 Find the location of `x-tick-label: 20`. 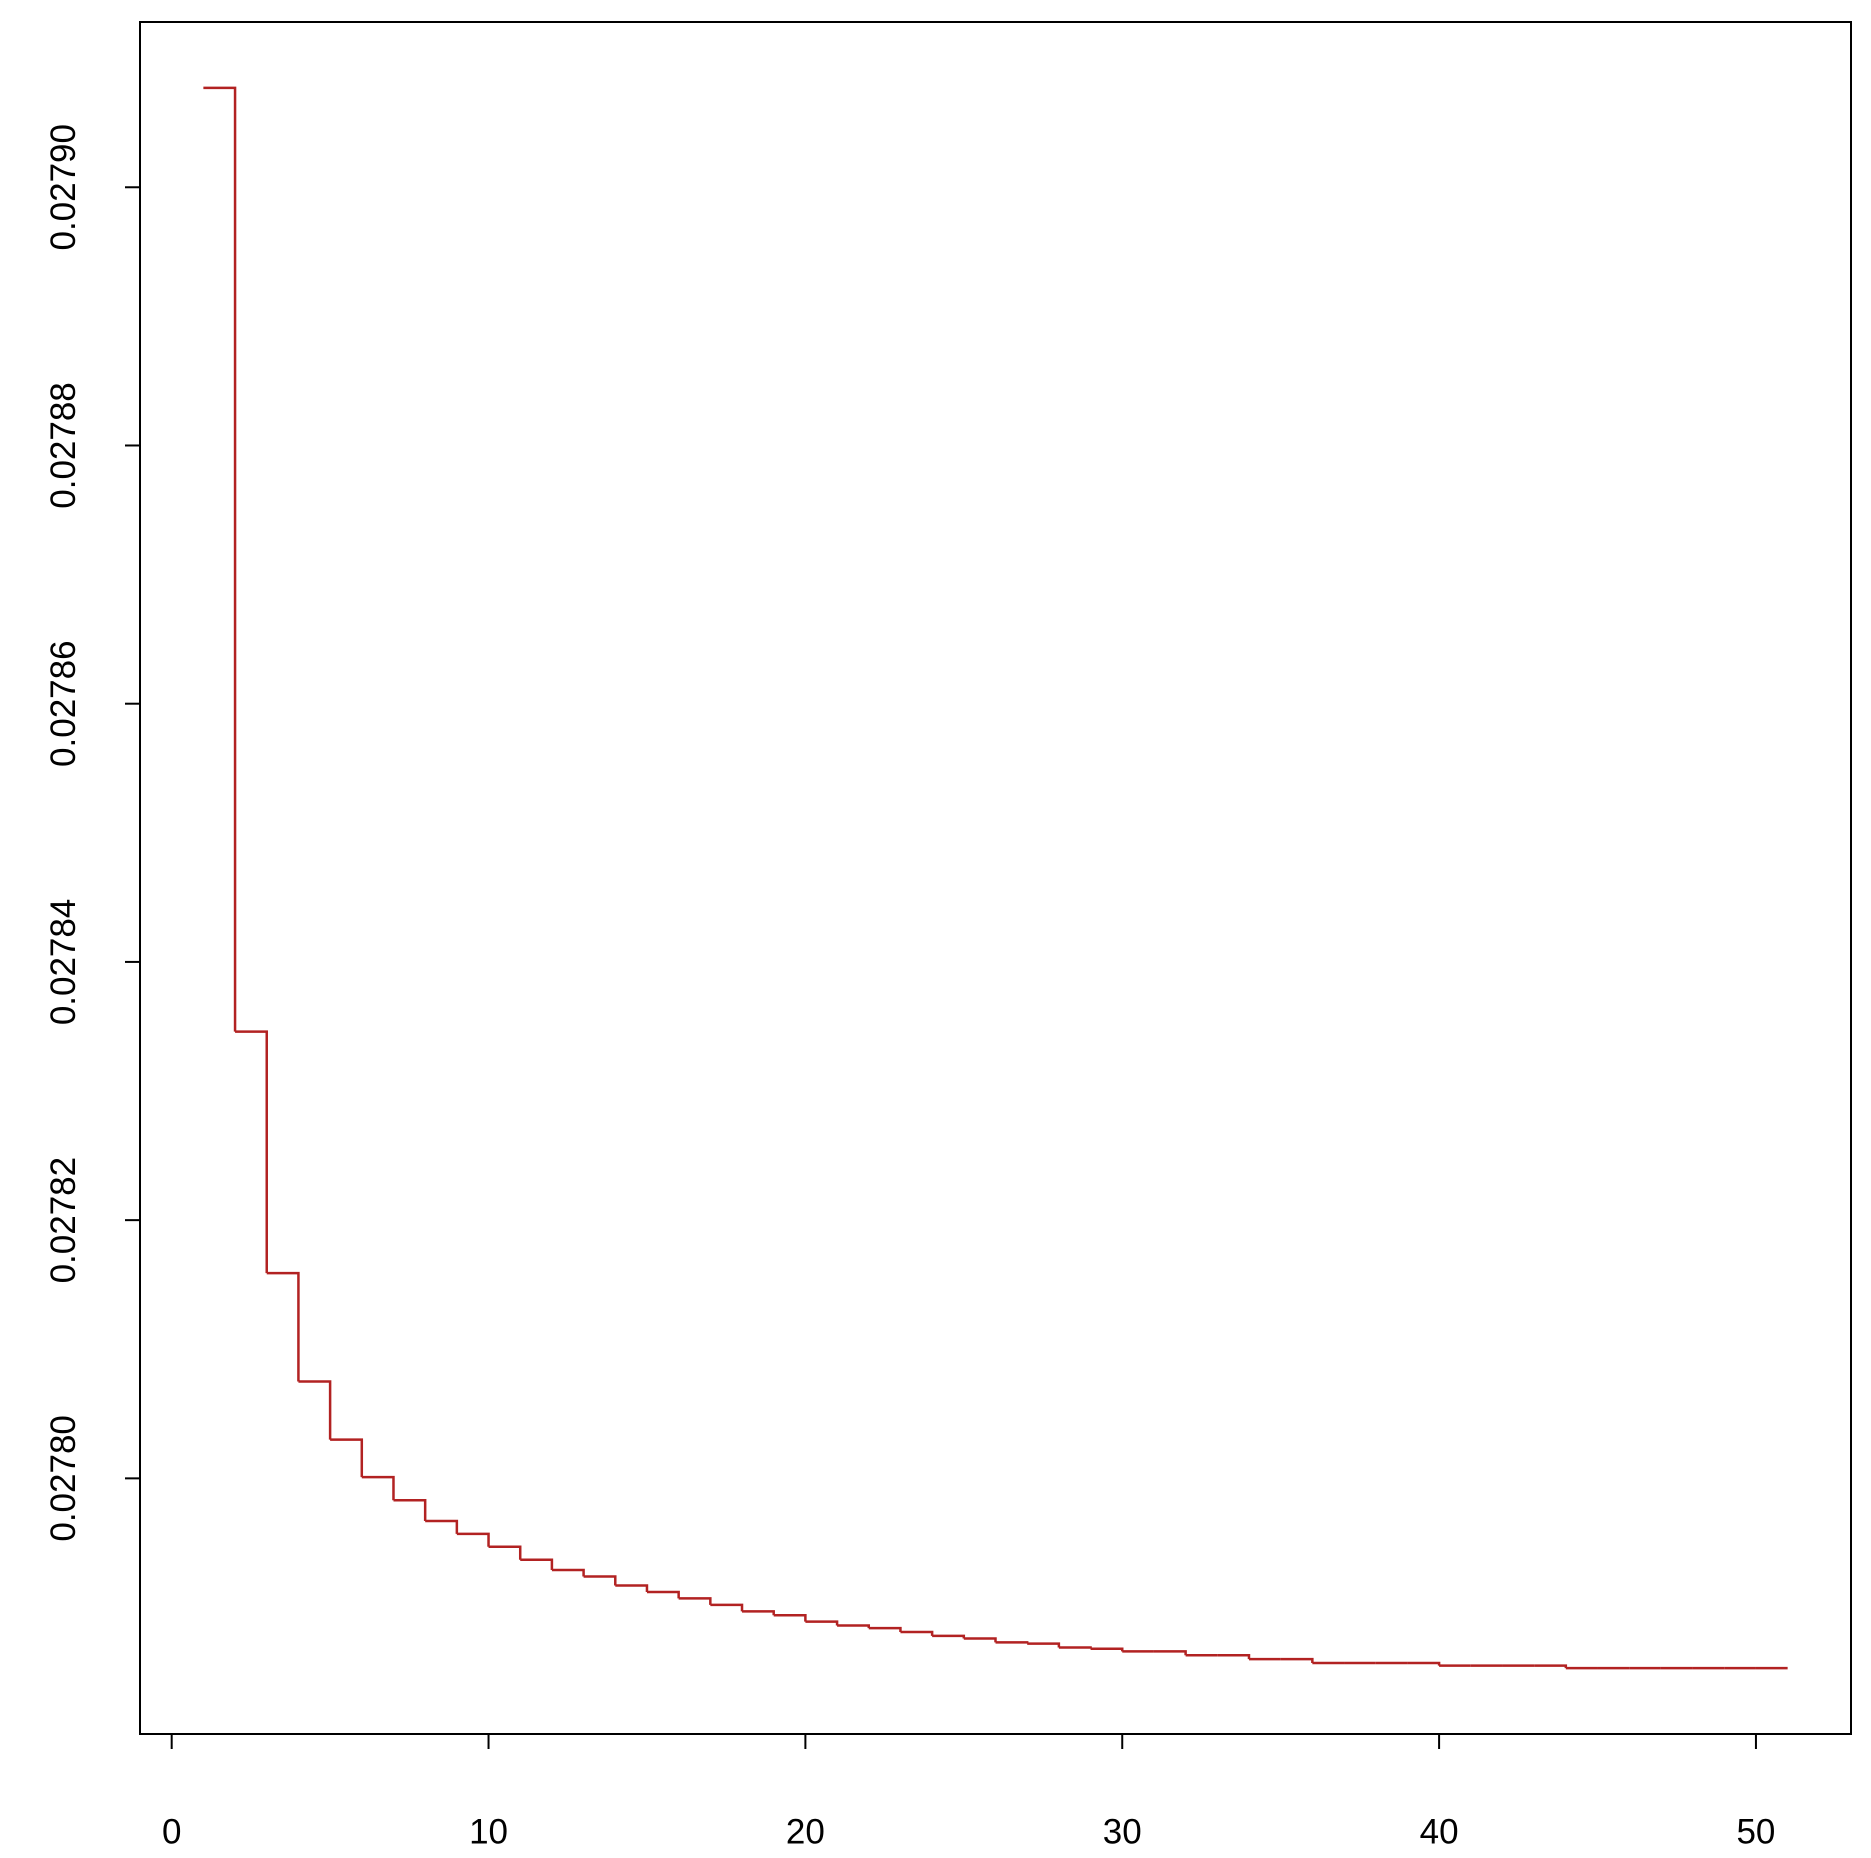

x-tick-label: 20 is located at coordinates (805, 1831).